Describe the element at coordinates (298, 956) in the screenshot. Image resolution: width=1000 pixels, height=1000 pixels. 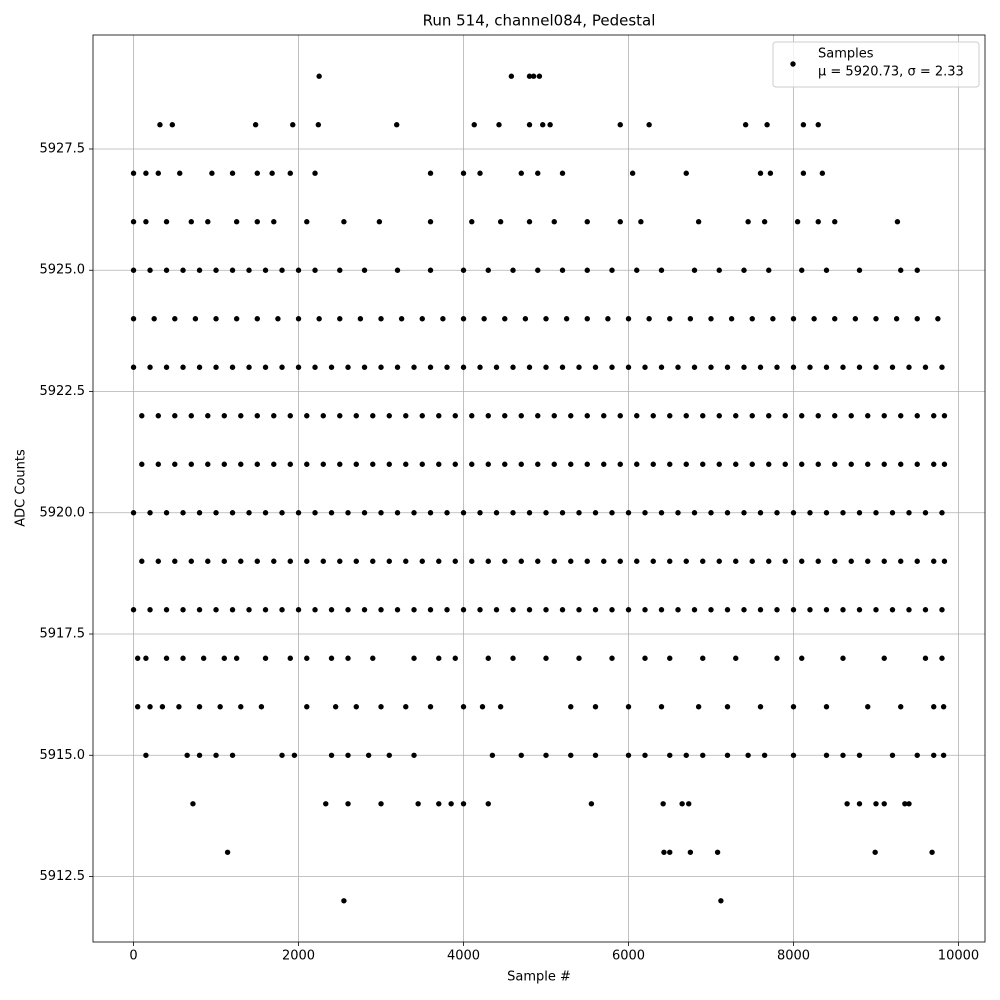
I see `x-tick-label: 2000` at that location.